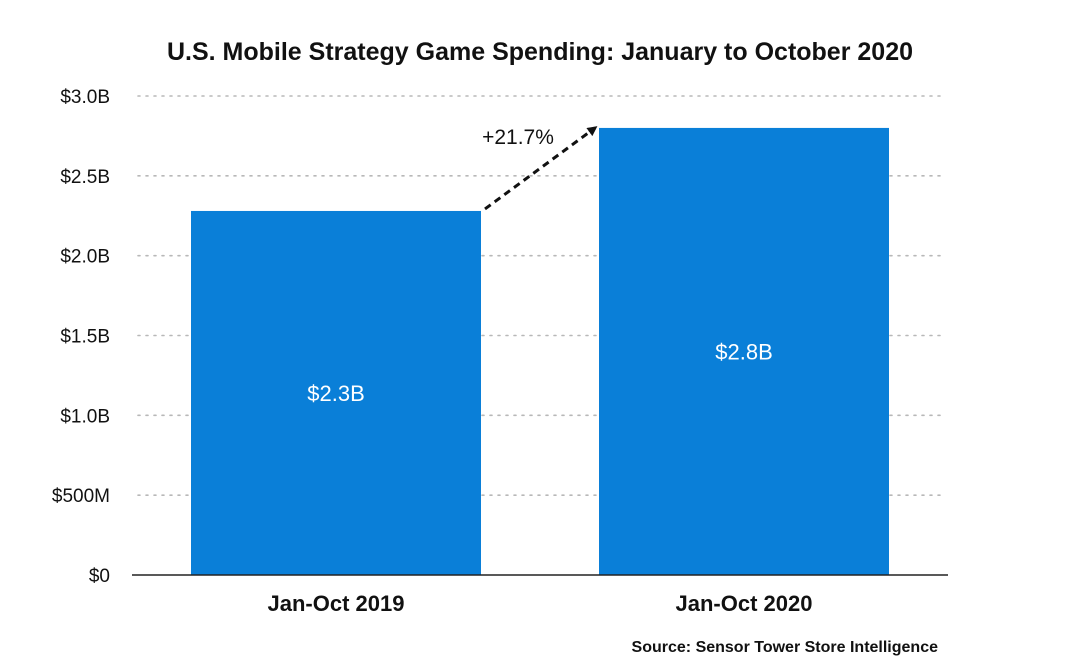 The image size is (1080, 663). Describe the element at coordinates (540, 372) in the screenshot. I see `bar-value-labels: $2.3B $2.8B` at that location.